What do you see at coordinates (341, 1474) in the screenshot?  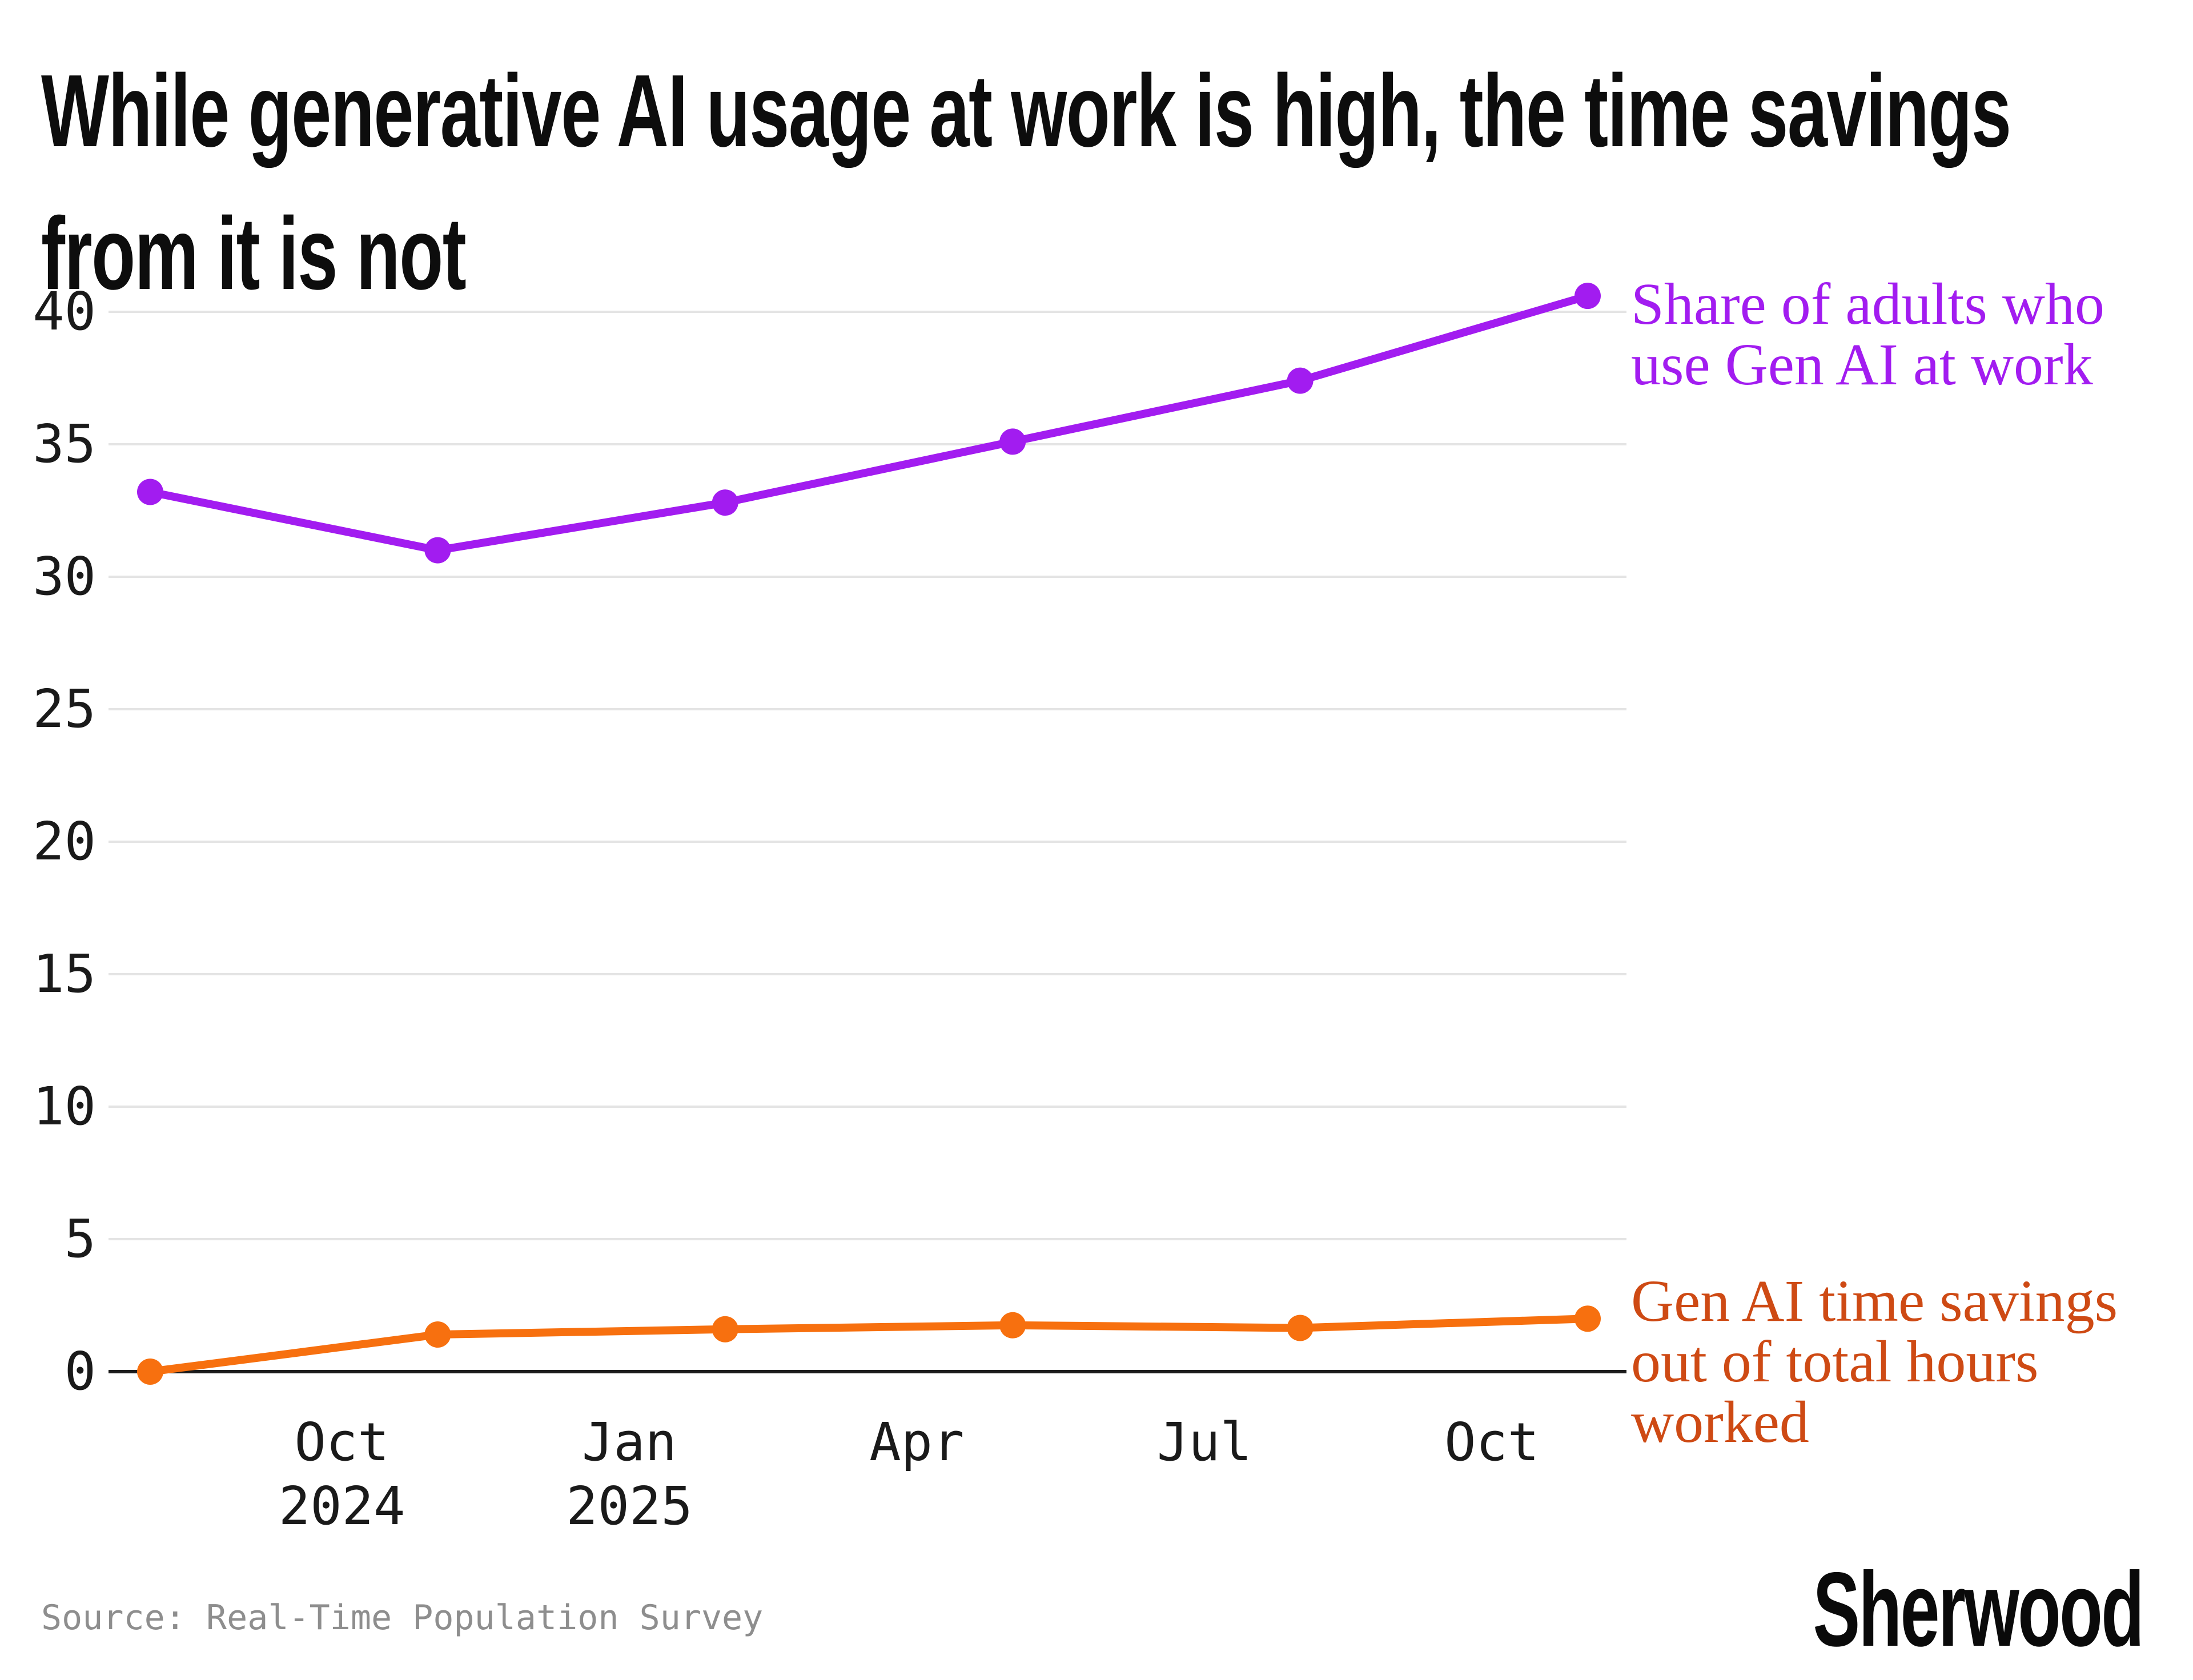 I see `x-tick-label-oct-2024: Oct 2024` at bounding box center [341, 1474].